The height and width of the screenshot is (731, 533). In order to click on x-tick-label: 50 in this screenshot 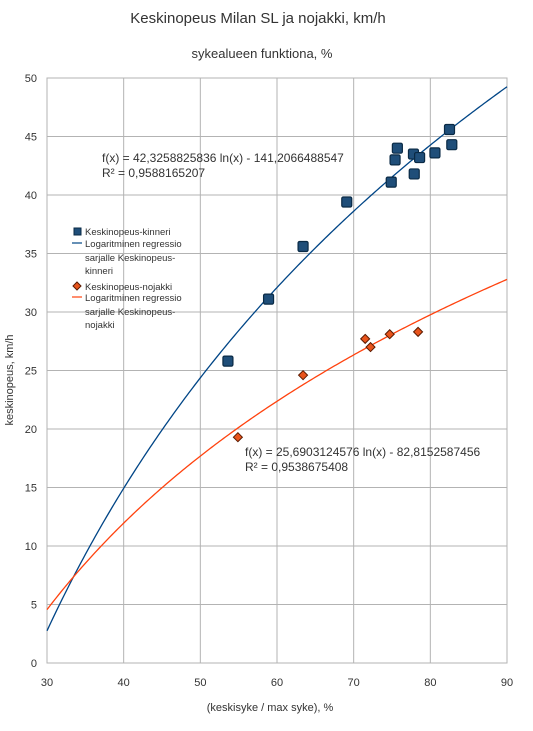, I will do `click(200, 683)`.